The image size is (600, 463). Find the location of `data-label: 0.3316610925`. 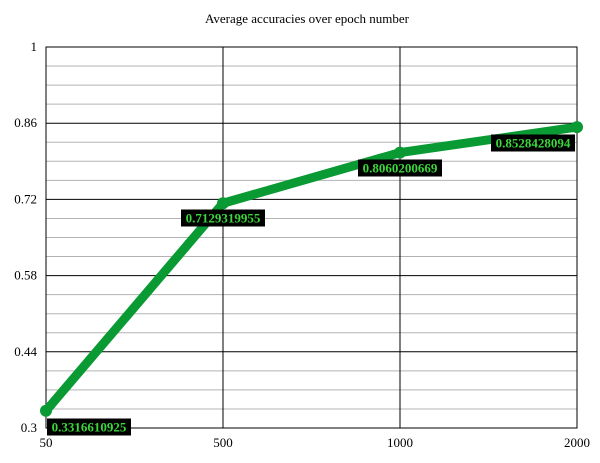

data-label: 0.3316610925 is located at coordinates (89, 427).